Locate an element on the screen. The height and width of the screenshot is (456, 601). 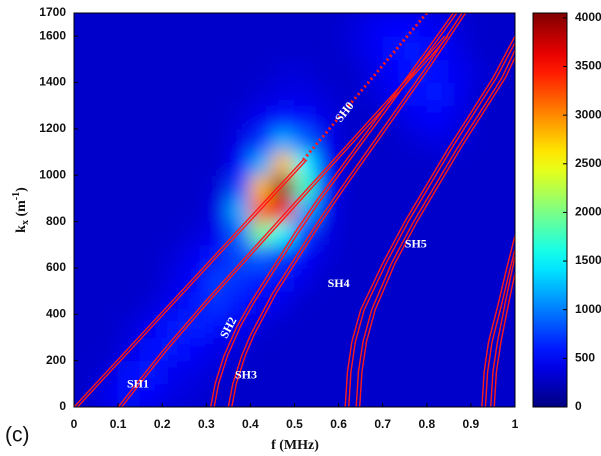
y-label-part: k is located at coordinates (21, 229).